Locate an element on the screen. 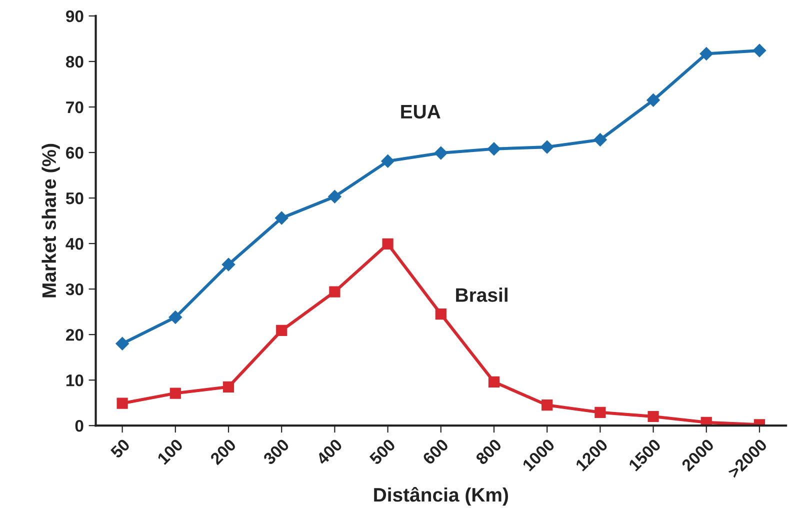  x-axis-title: Distância (Km) is located at coordinates (441, 496).